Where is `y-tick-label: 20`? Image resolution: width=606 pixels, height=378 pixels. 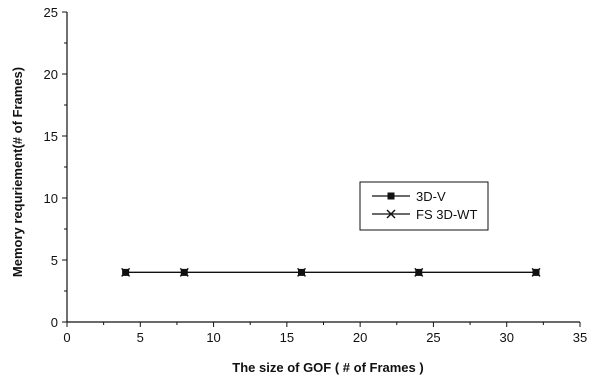 y-tick-label: 20 is located at coordinates (51, 74).